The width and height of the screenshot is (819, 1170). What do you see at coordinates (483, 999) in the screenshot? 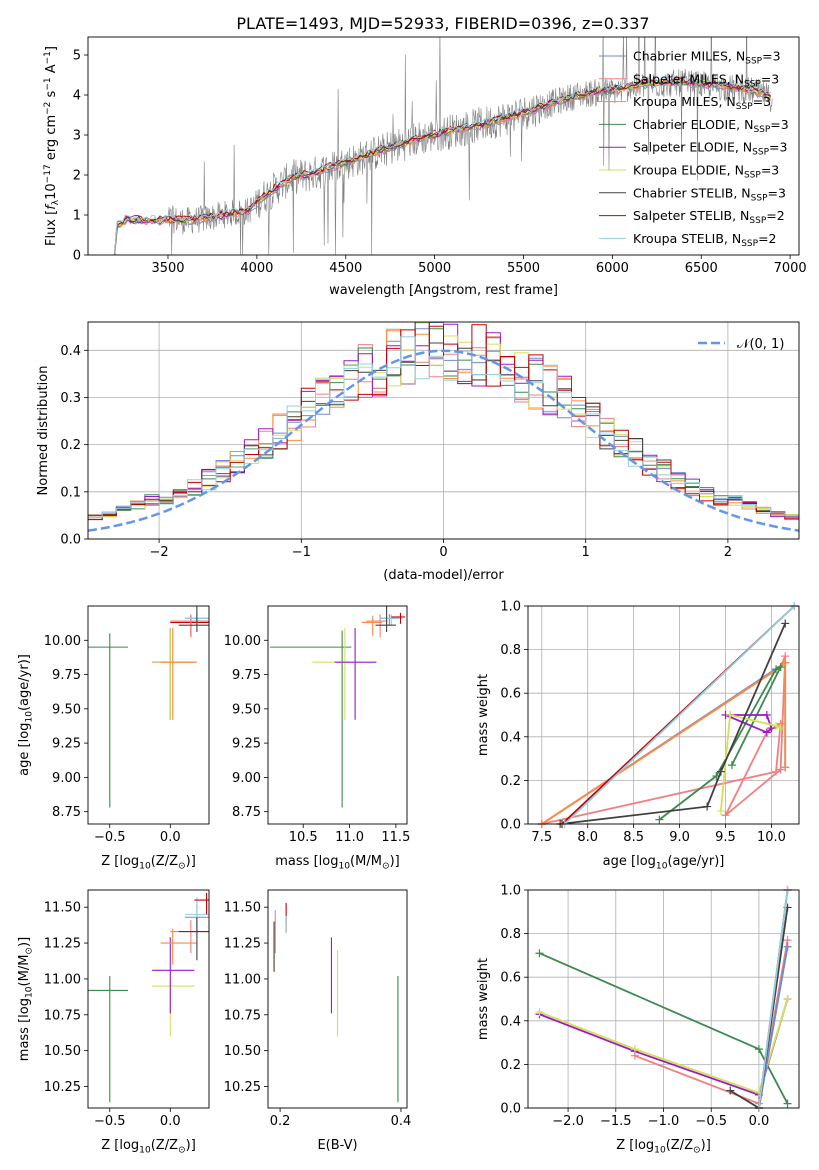
I see `y-axis-label: mass weight` at bounding box center [483, 999].